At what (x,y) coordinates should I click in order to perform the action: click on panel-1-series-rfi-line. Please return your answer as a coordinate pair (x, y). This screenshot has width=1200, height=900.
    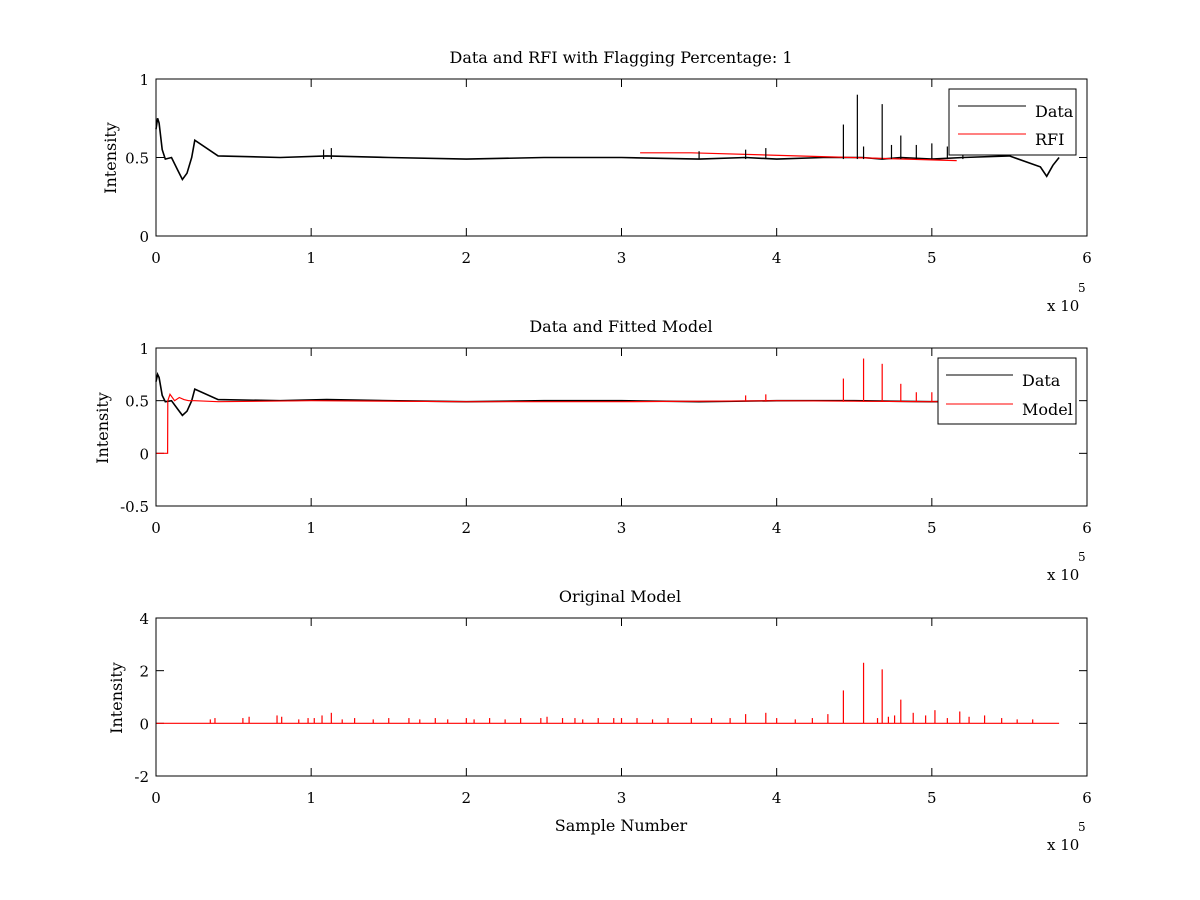
    Looking at the image, I should click on (798, 157).